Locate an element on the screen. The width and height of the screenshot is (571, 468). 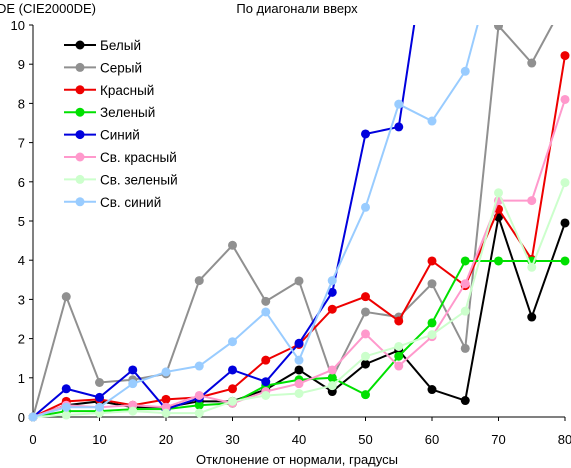
y-tick-label: 0 is located at coordinates (21, 417).